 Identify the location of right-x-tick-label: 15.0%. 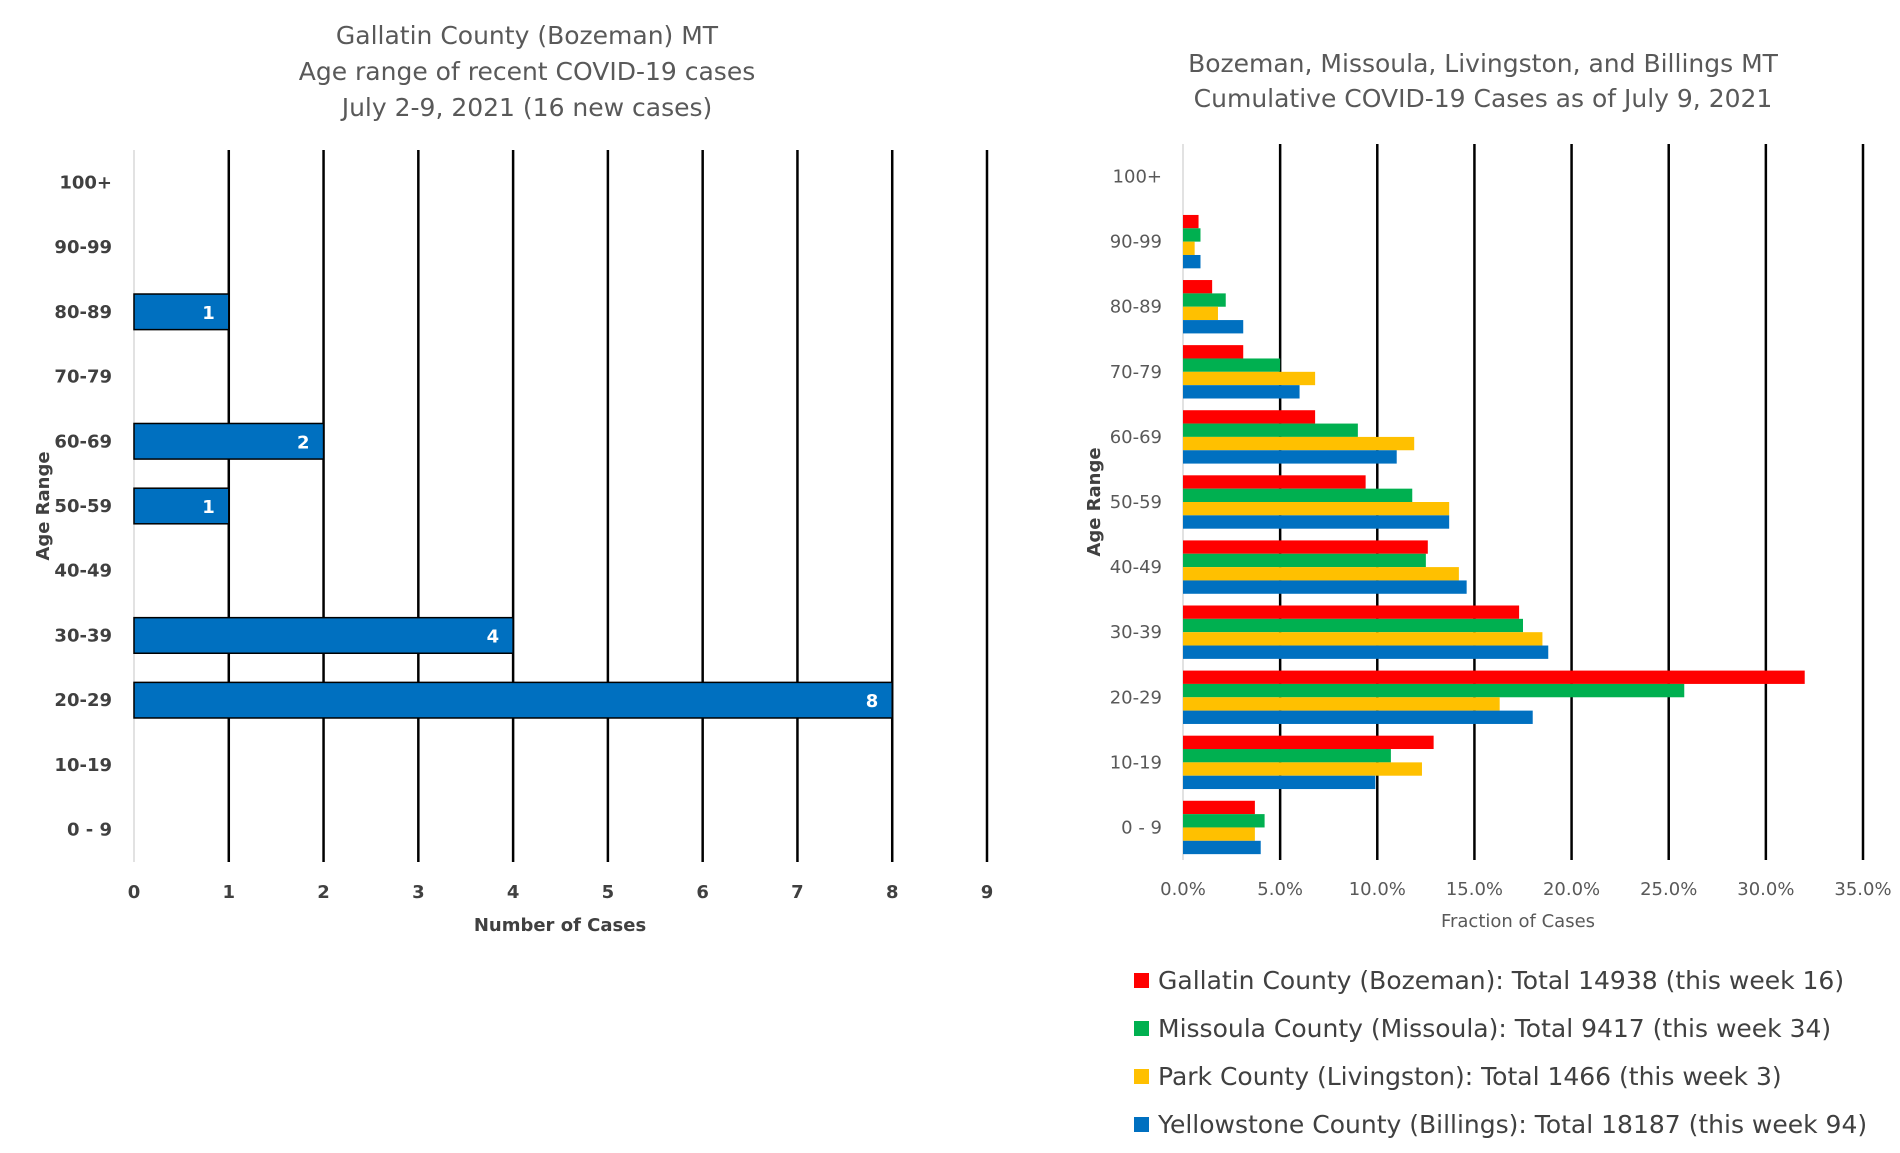
(1474, 889).